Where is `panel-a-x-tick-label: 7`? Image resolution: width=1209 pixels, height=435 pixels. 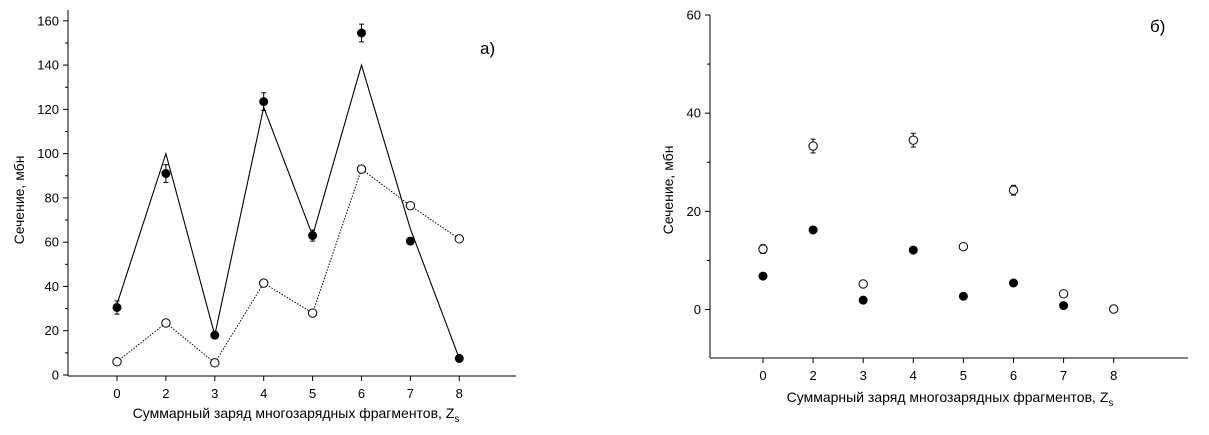
panel-a-x-tick-label: 7 is located at coordinates (410, 393).